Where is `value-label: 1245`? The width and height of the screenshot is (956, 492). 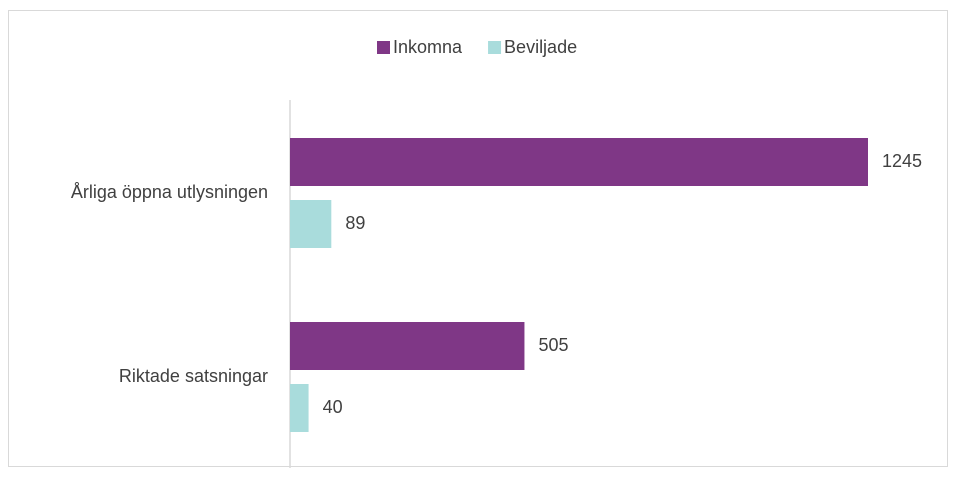
value-label: 1245 is located at coordinates (902, 161).